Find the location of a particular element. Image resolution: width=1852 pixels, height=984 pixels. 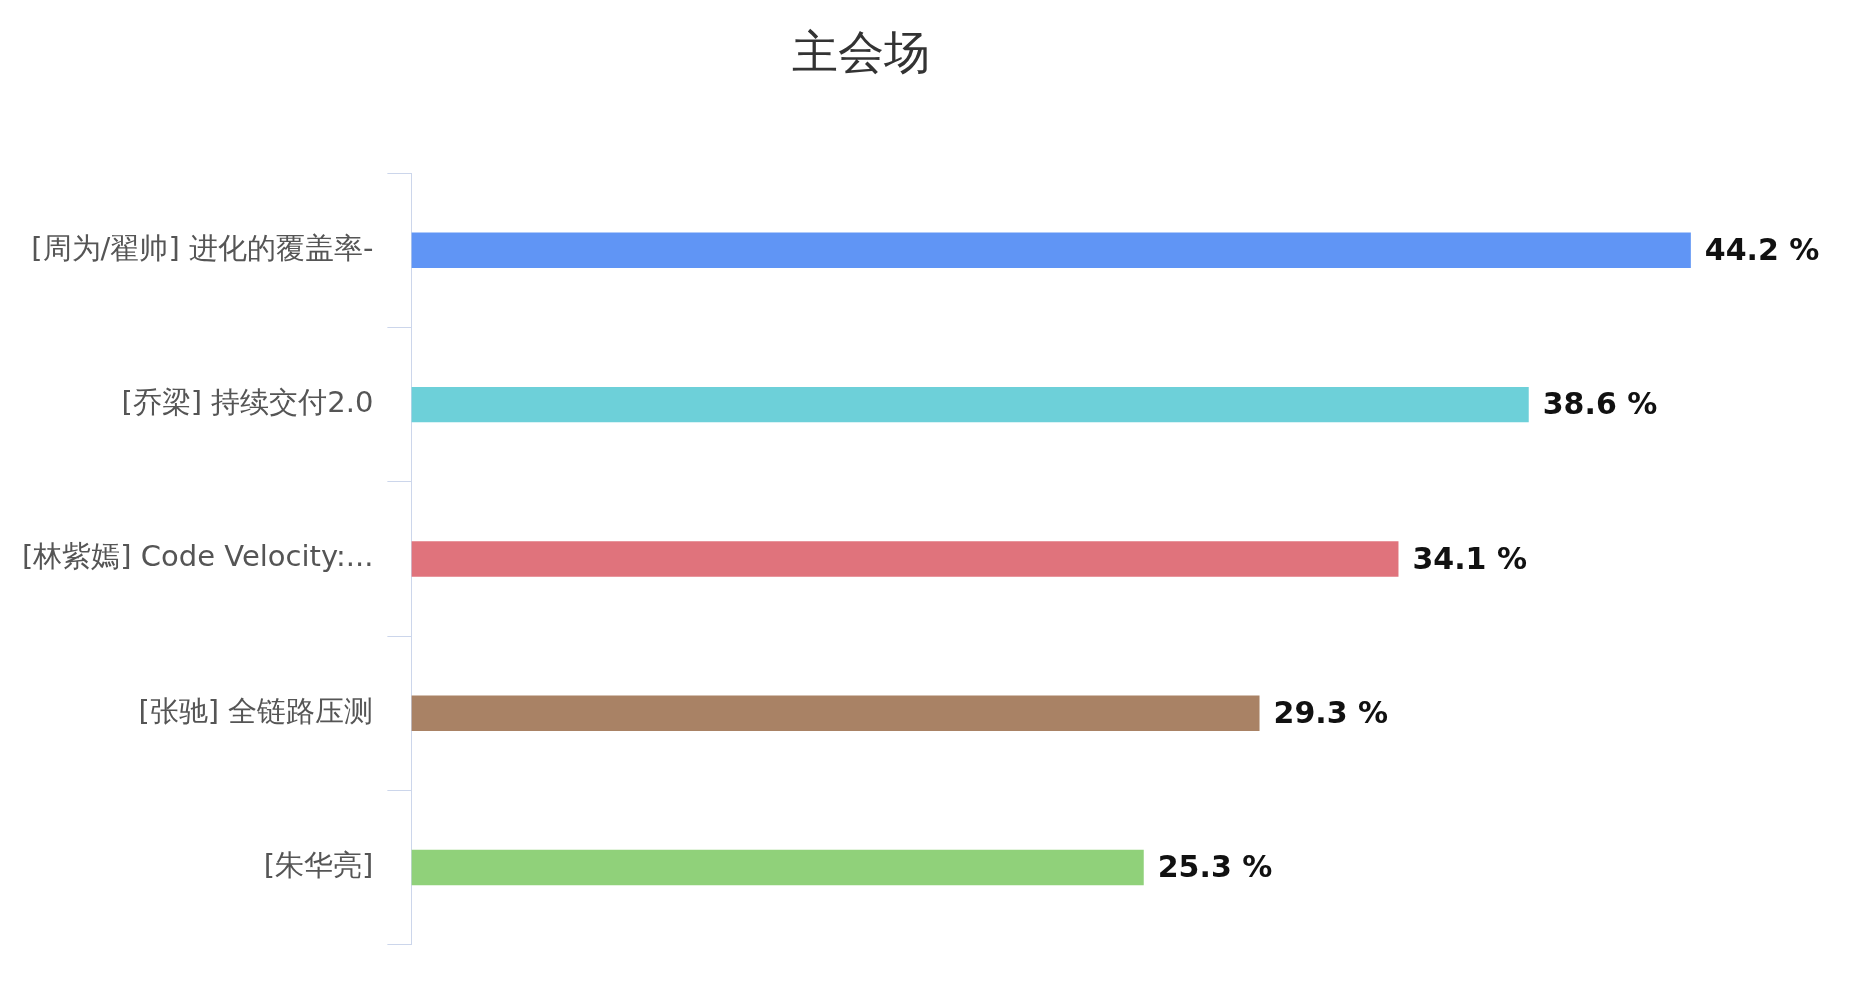

data-label: 34.1 % is located at coordinates (1470, 558).